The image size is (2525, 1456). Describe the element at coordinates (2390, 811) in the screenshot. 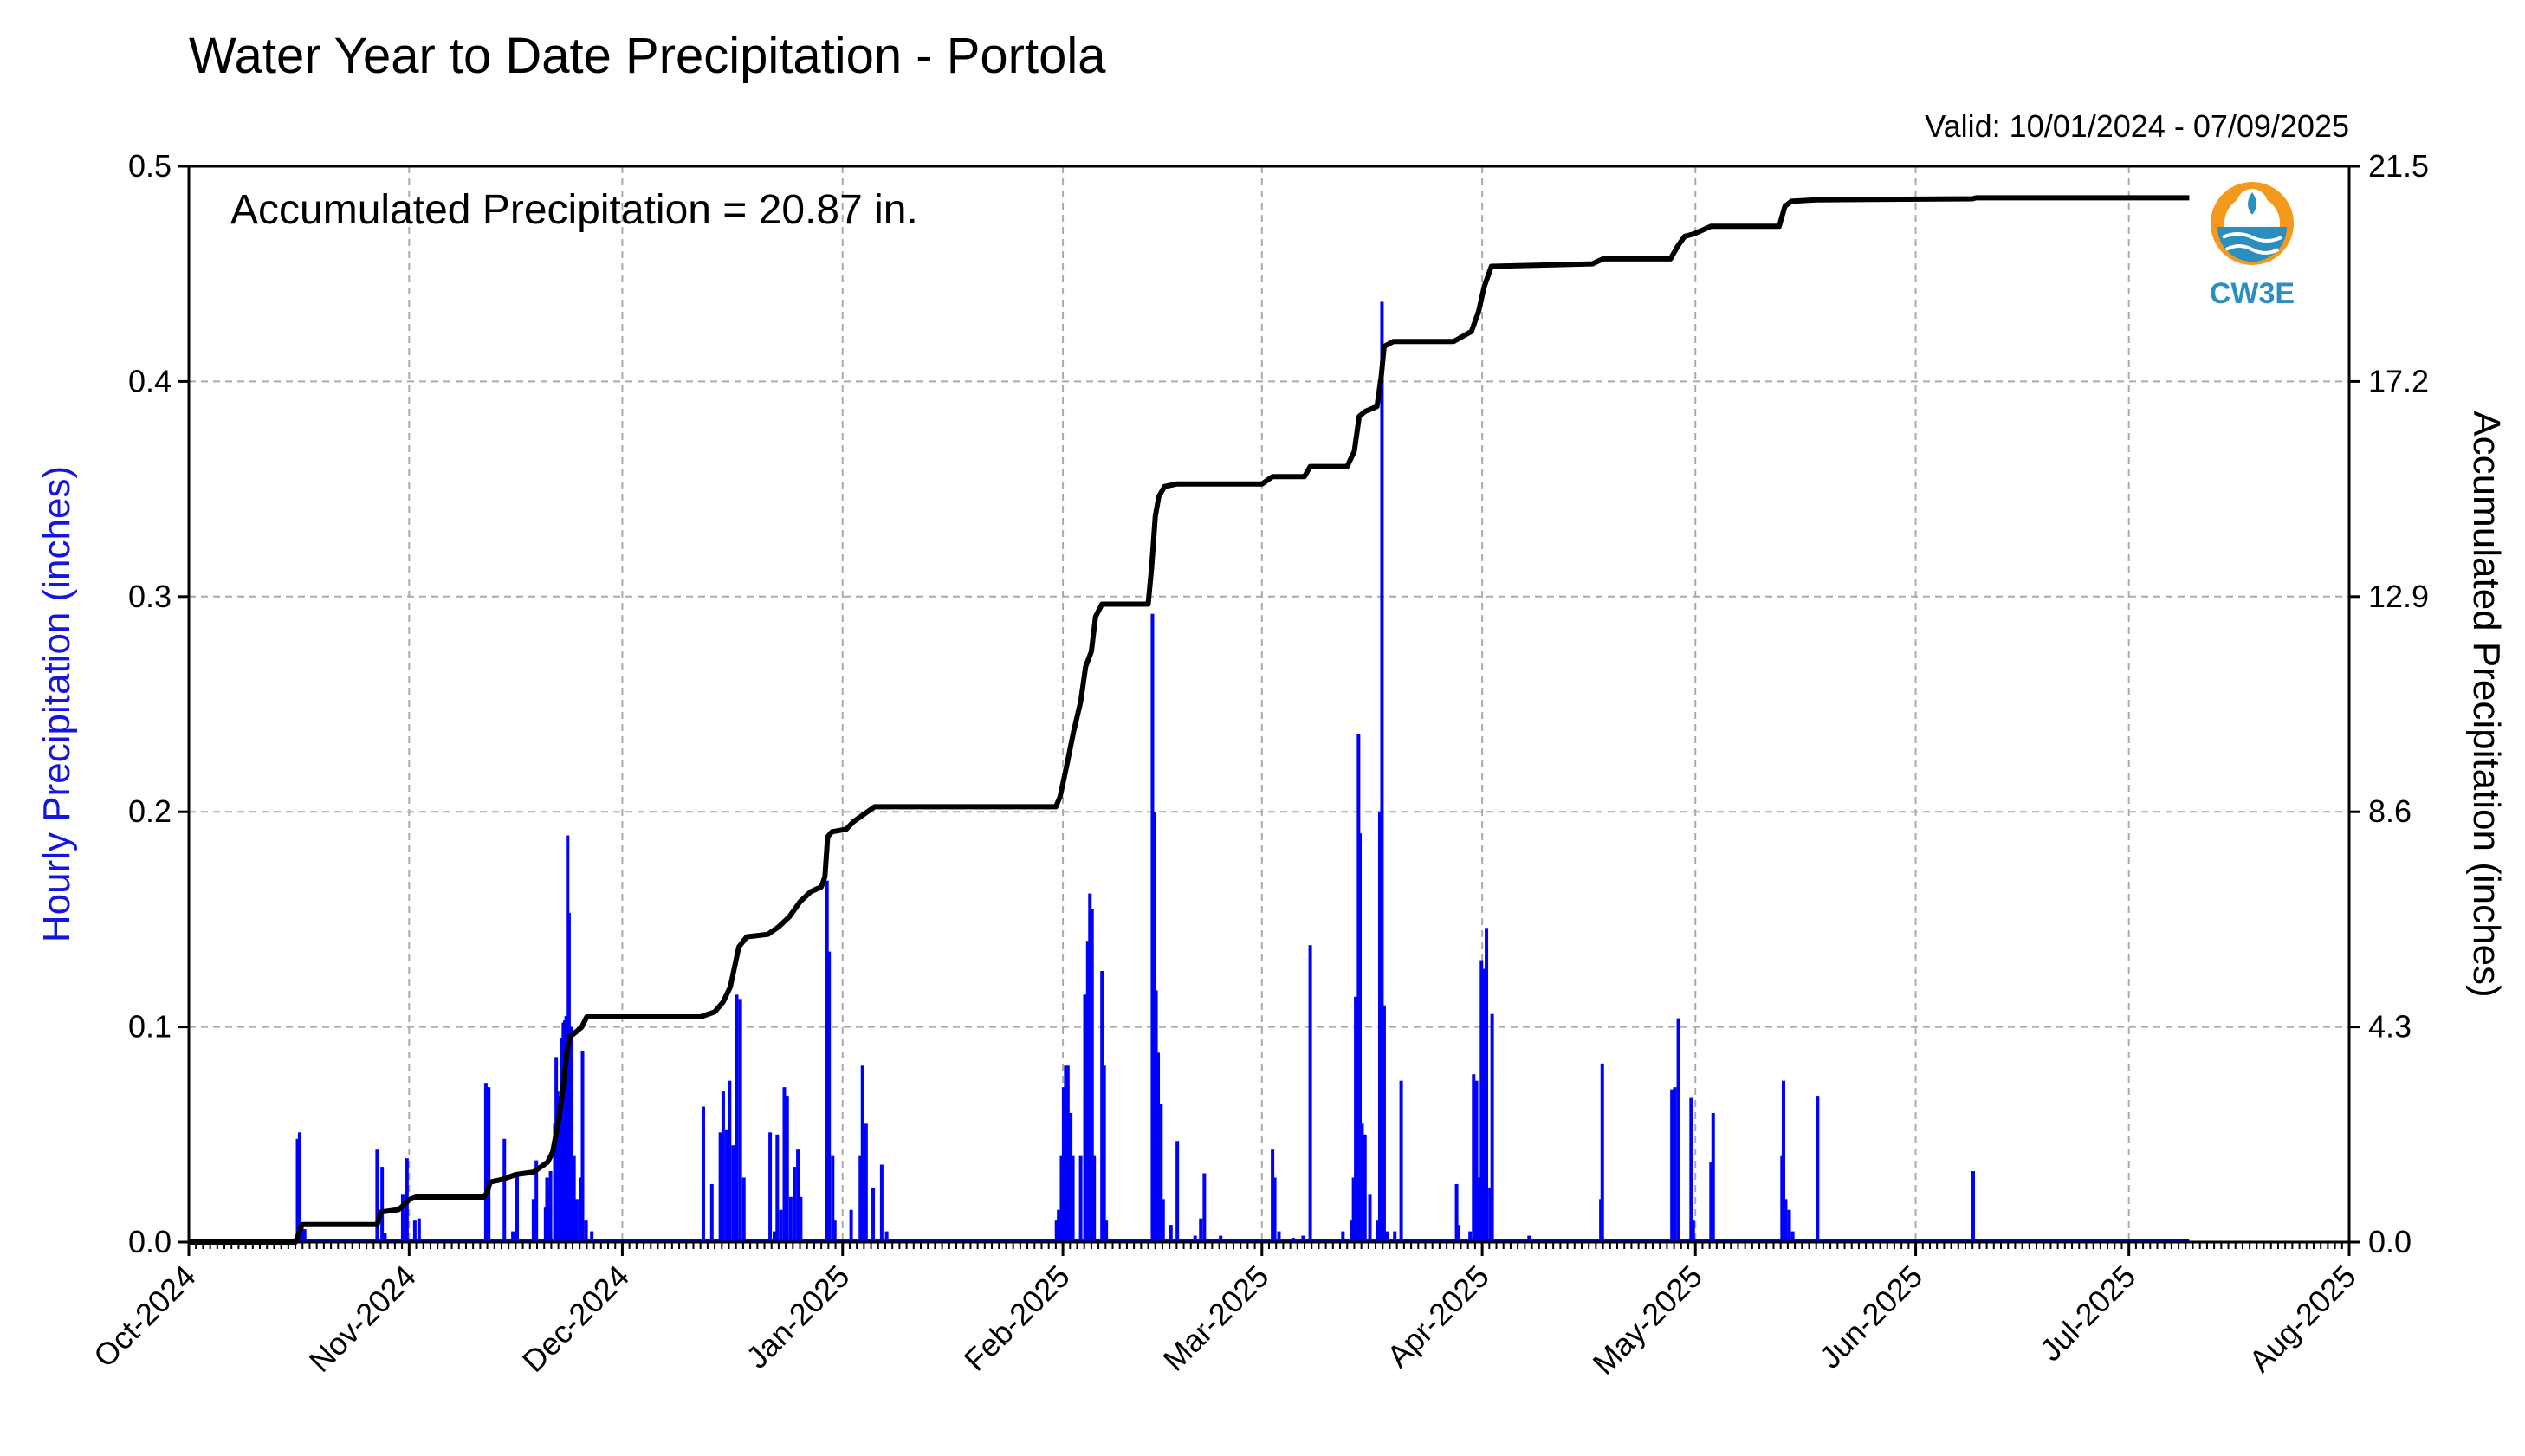

I see `right-tick-label: 8.6` at that location.